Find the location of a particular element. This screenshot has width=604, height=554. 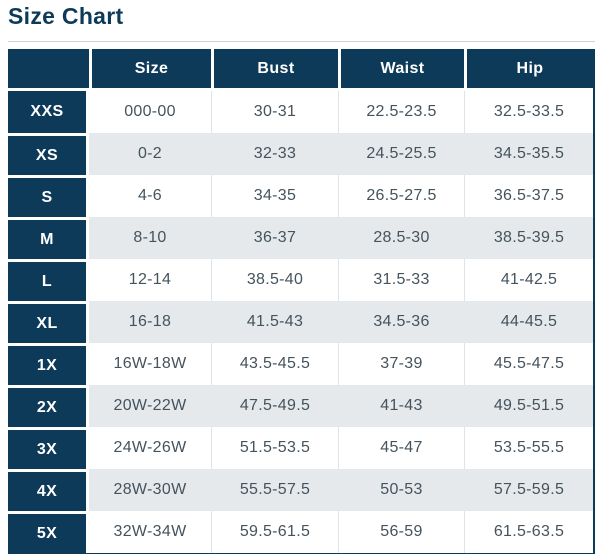

cell-hip: 41-42.5 is located at coordinates (528, 280).